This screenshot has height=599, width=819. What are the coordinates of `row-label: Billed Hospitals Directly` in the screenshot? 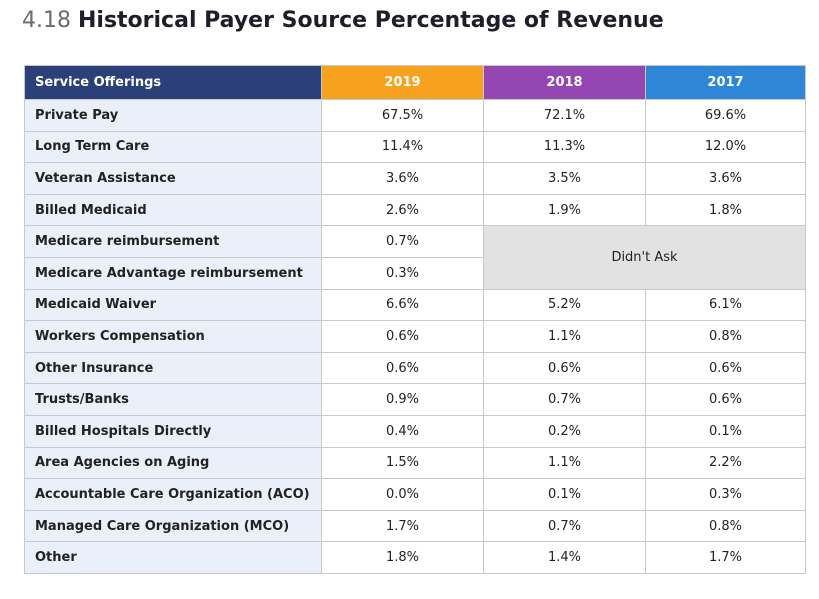 It's located at (173, 431).